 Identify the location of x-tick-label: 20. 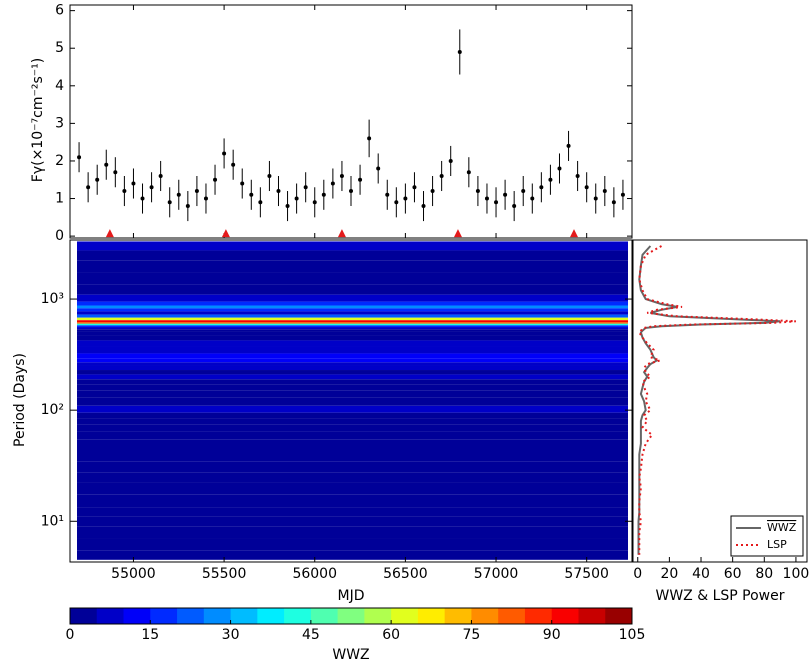
(669, 574).